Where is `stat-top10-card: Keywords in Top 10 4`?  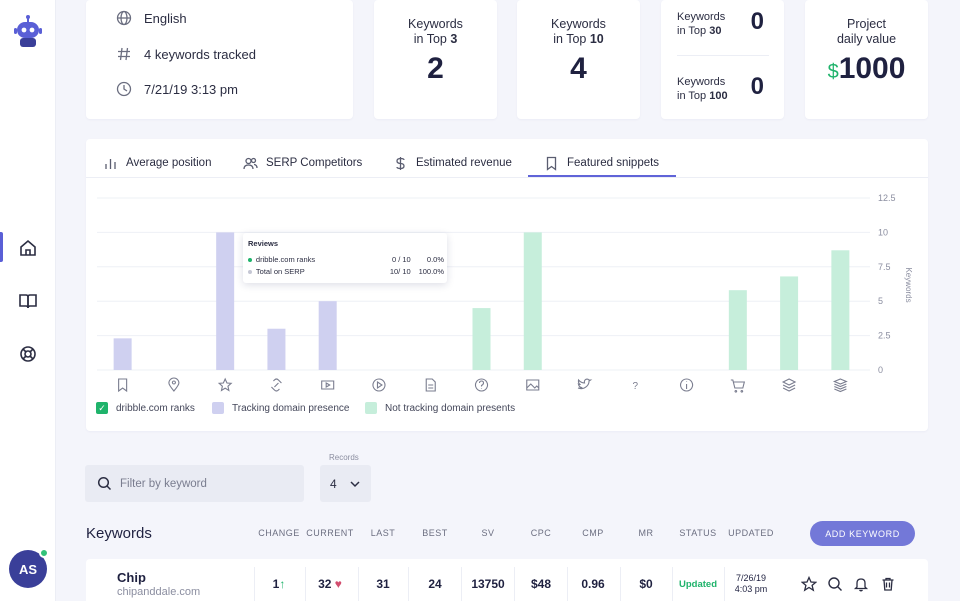
stat-top10-card: Keywords in Top 10 4 is located at coordinates (578, 59).